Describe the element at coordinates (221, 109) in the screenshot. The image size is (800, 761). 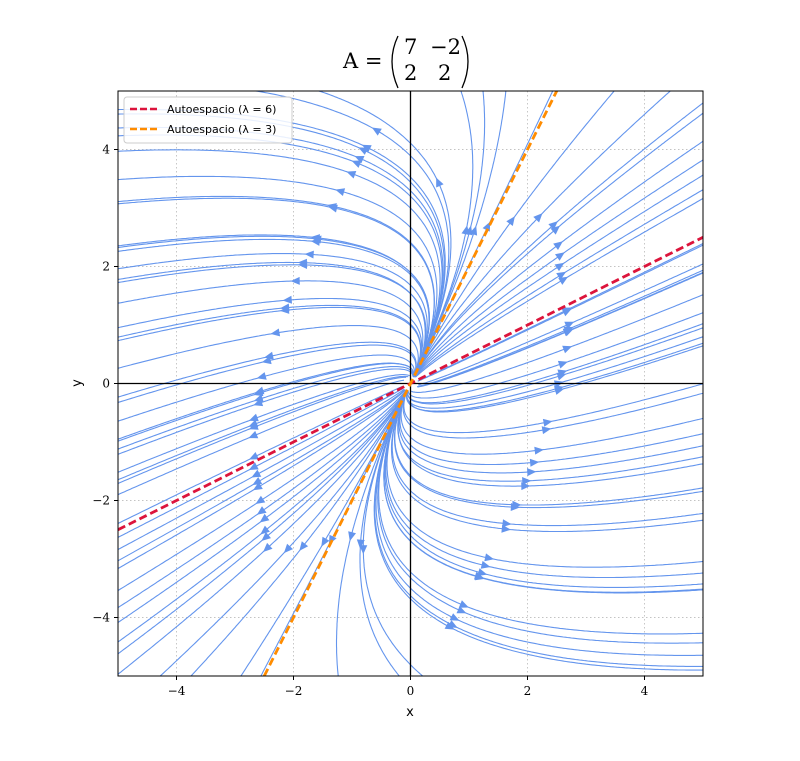
I see `legend-label-eigen6: Autoespacio (λ = 6)` at that location.